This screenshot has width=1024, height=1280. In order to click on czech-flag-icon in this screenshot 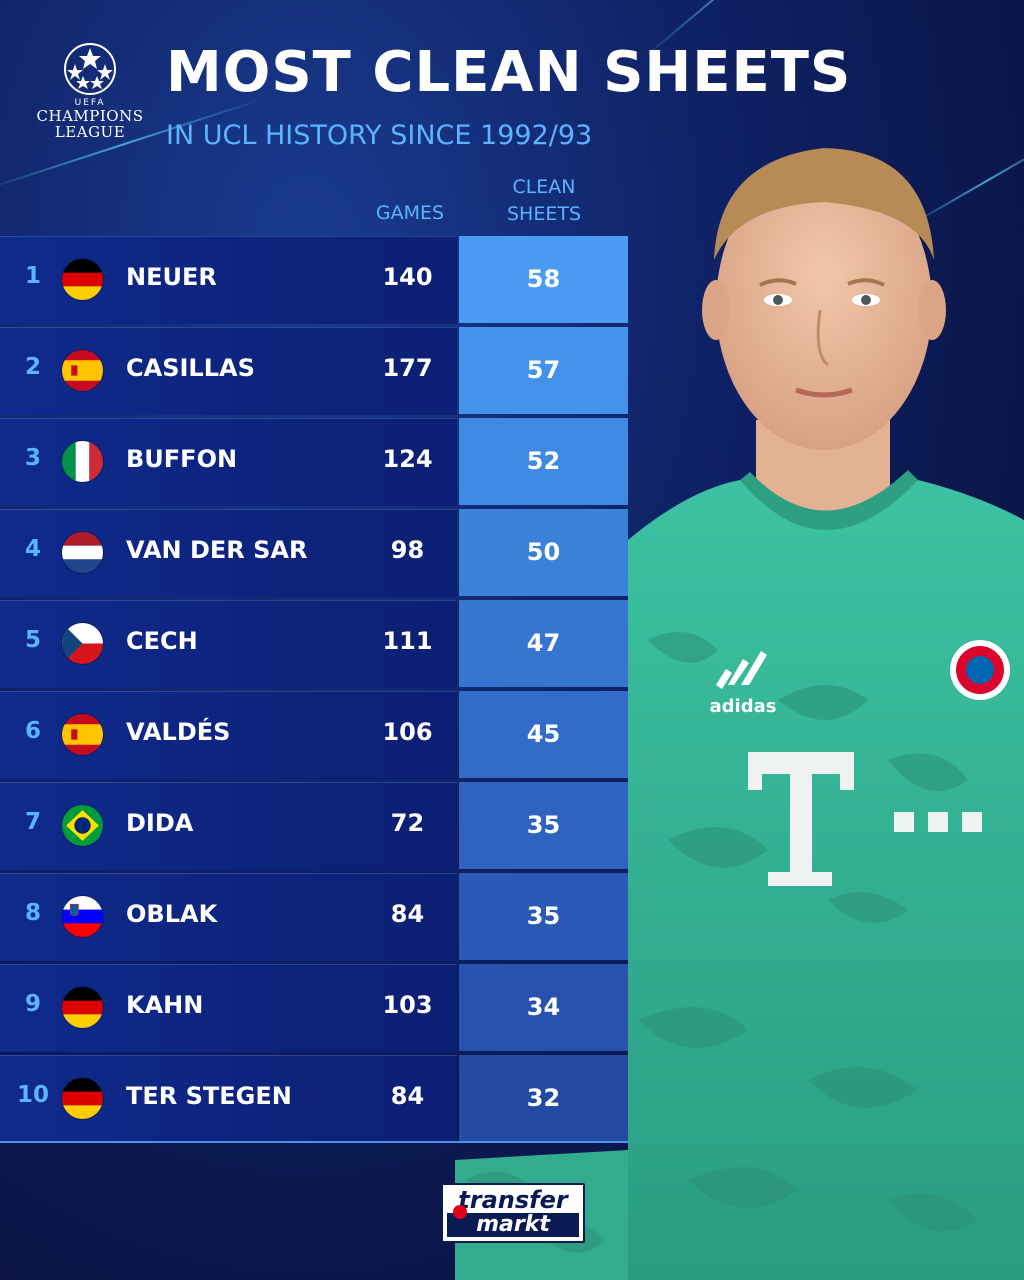, I will do `click(82, 643)`.